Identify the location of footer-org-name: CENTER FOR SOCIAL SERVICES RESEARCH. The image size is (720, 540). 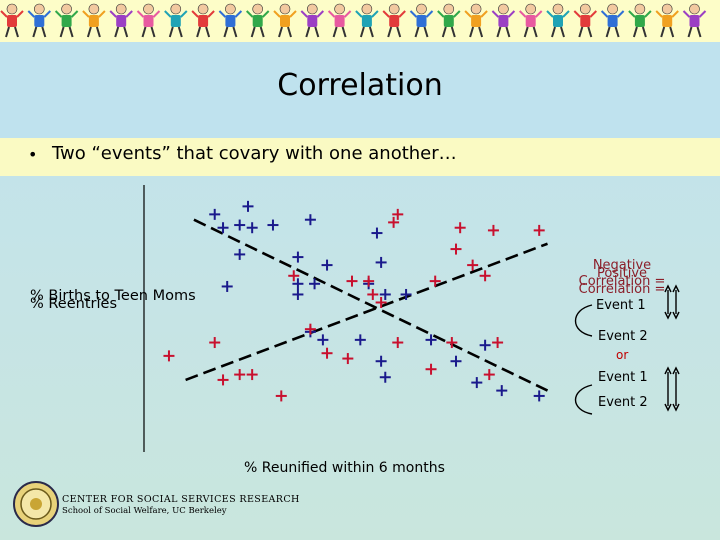
(181, 499).